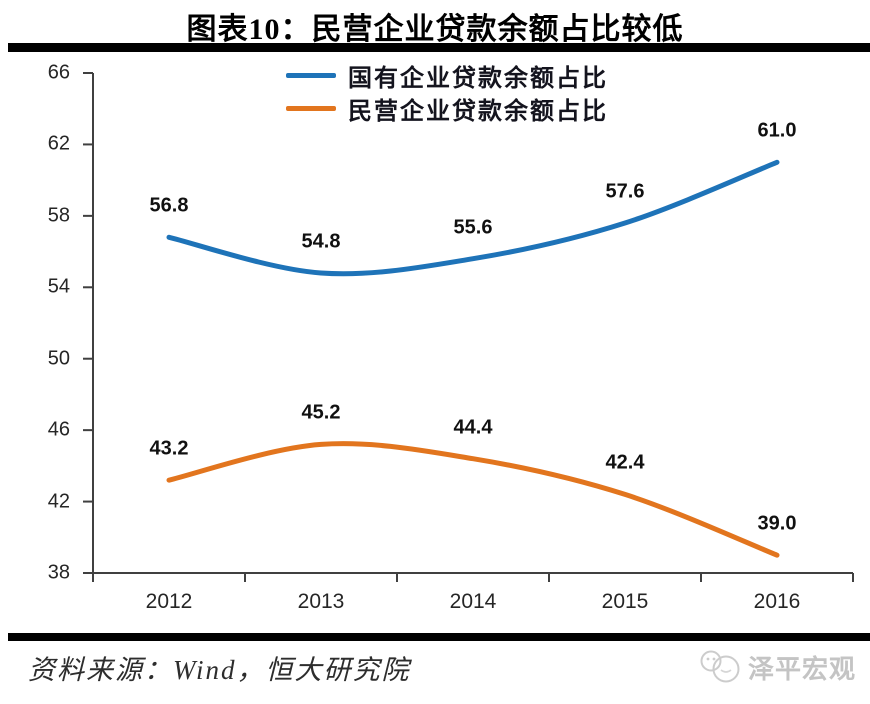 This screenshot has height=704, width=870. What do you see at coordinates (720, 666) in the screenshot?
I see `chat-bubbles-face-icon` at bounding box center [720, 666].